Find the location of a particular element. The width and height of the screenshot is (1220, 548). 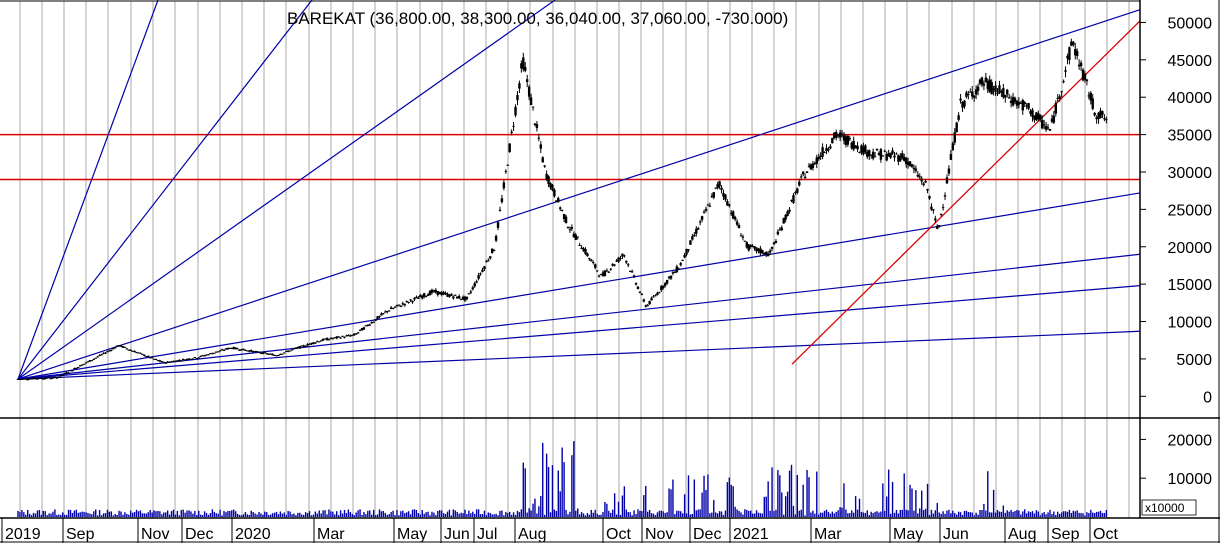

x-tick-label: Mar is located at coordinates (828, 534).